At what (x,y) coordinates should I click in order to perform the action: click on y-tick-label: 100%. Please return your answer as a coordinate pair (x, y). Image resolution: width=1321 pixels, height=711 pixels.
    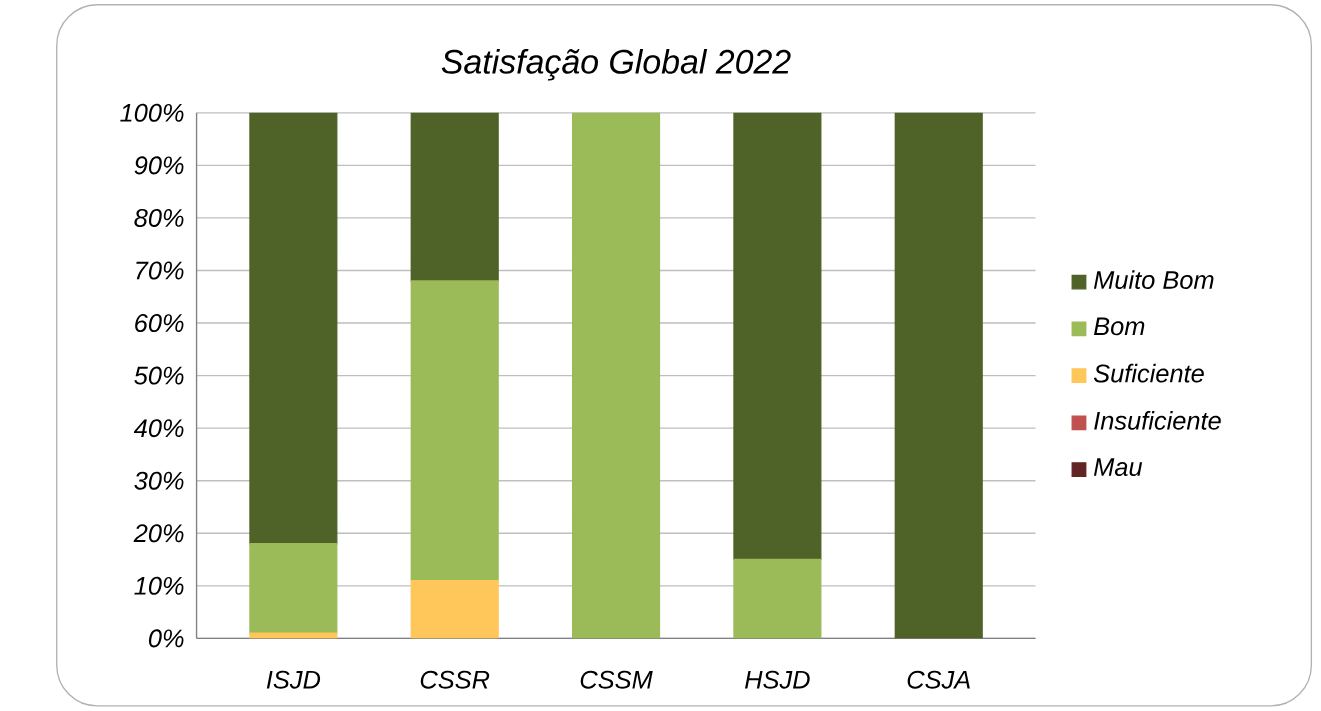
    Looking at the image, I should click on (152, 112).